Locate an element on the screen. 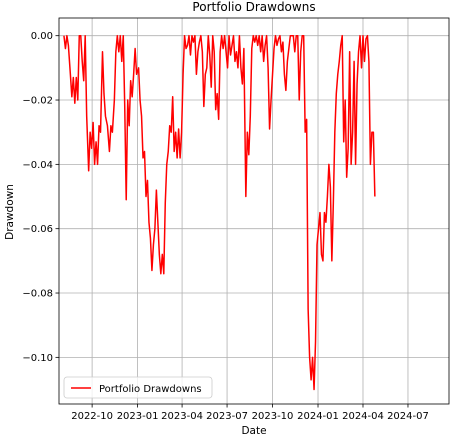  x-tick-label: 2024-07 is located at coordinates (408, 416).